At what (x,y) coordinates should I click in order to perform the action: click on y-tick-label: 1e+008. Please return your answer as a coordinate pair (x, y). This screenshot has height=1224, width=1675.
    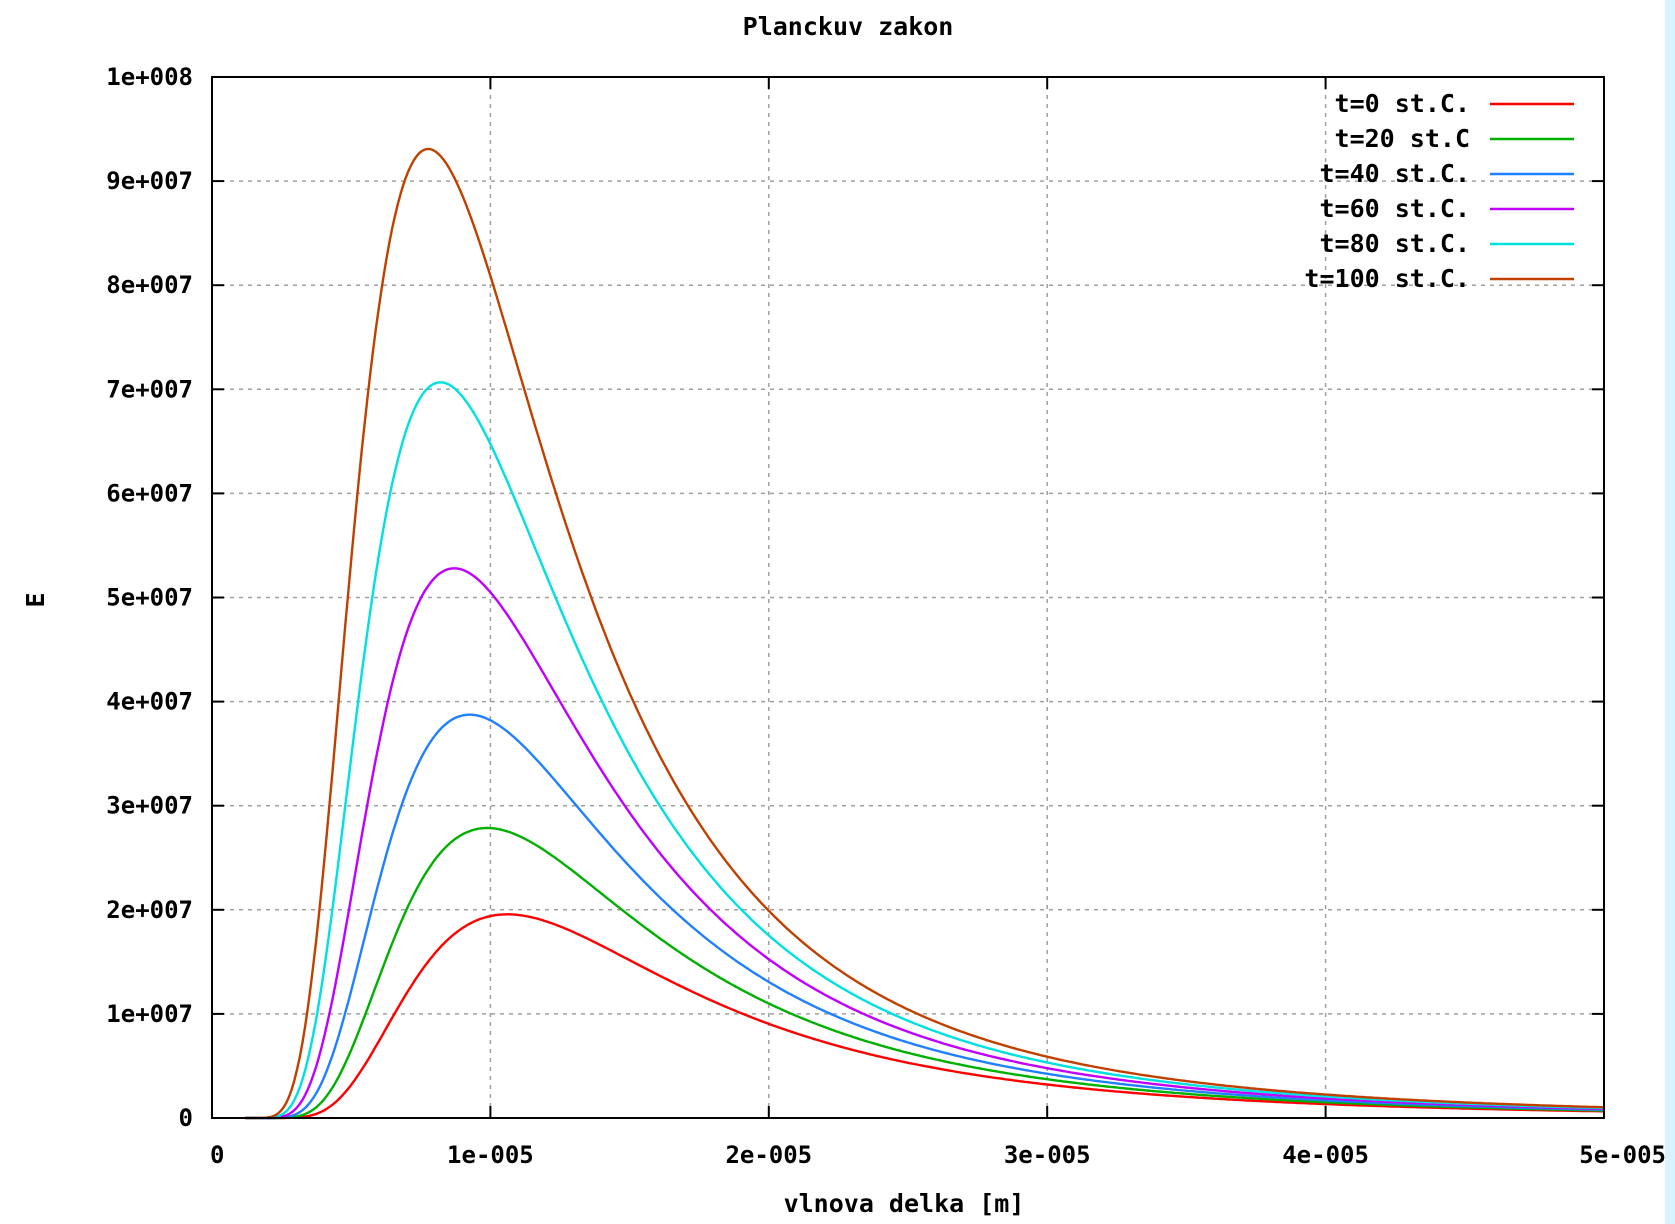
    Looking at the image, I should click on (149, 77).